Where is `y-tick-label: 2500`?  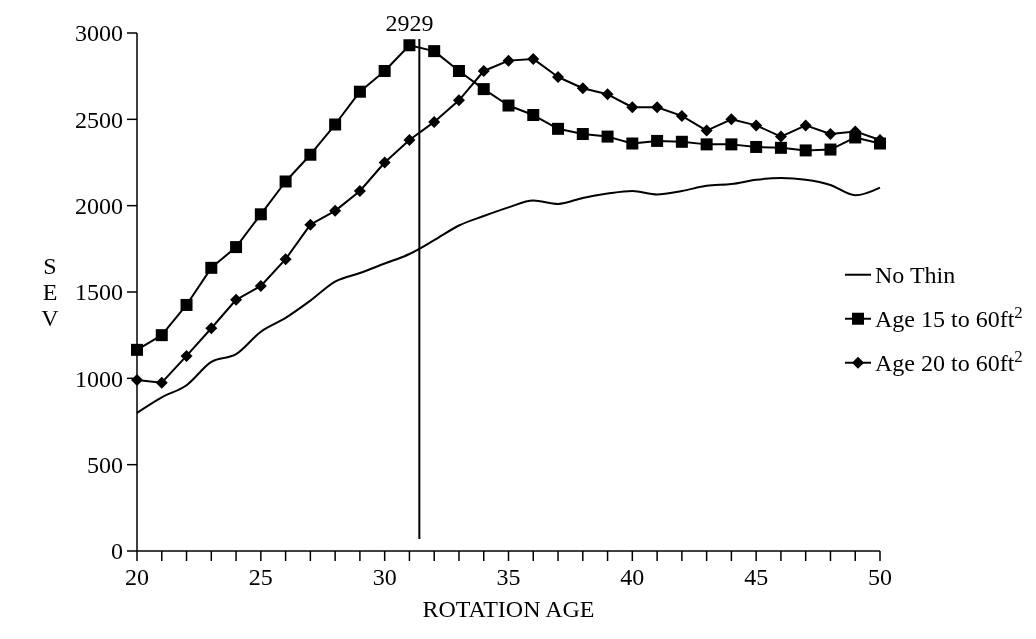
y-tick-label: 2500 is located at coordinates (99, 119).